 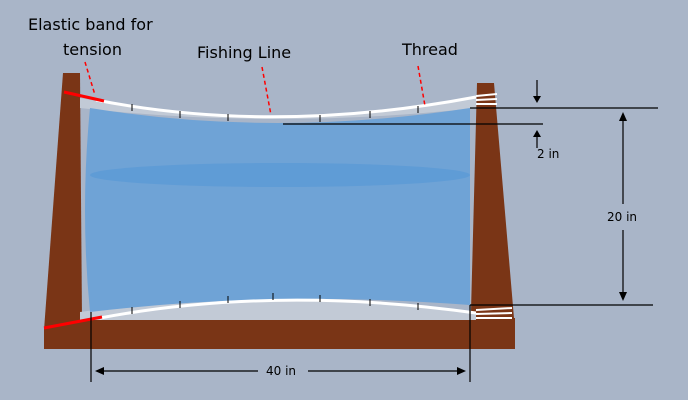 What do you see at coordinates (90, 24) in the screenshot?
I see `elastic-label-line1: Elastic band for` at bounding box center [90, 24].